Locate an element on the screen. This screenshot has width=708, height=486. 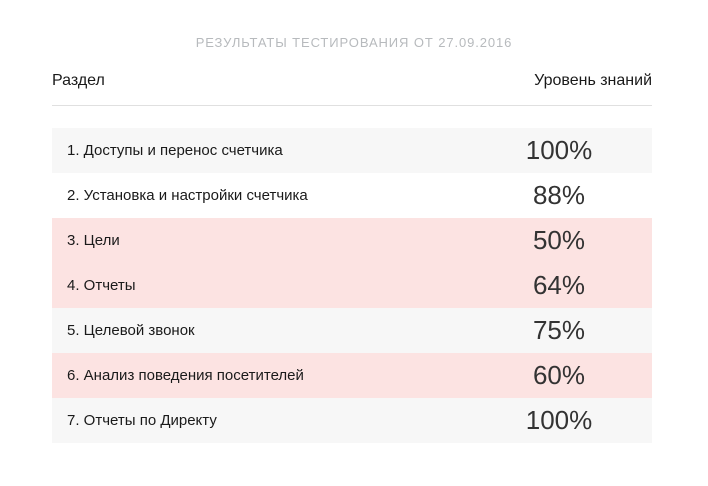
score-value: 64% is located at coordinates (559, 285).